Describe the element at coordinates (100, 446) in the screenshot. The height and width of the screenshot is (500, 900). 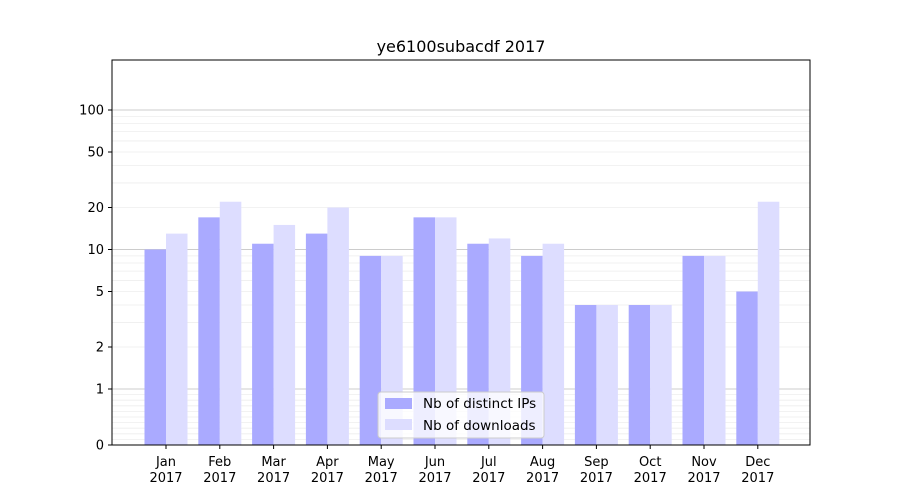
I see `y-tick-label: 0` at that location.